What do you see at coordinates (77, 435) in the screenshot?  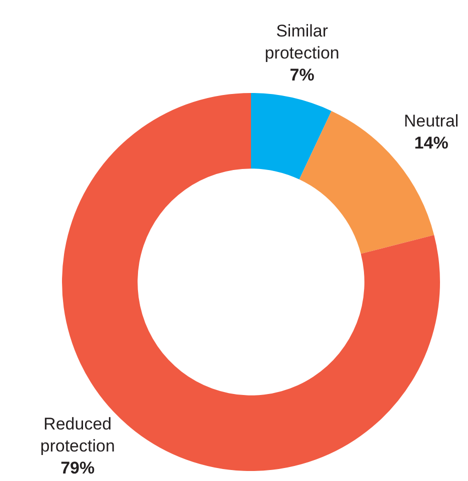 I see `slice-label: Reduced protection` at bounding box center [77, 435].